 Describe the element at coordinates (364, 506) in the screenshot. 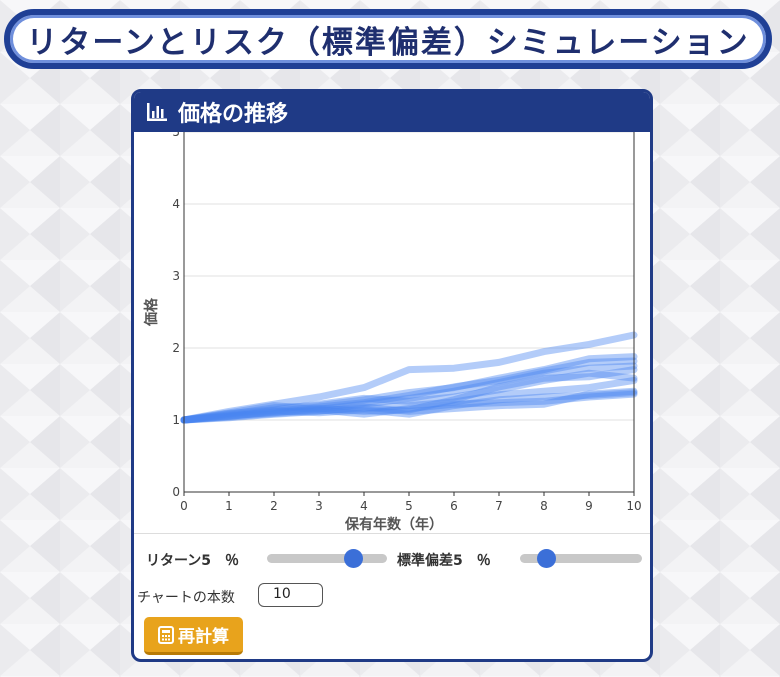

I see `x-tick-label: 4` at that location.